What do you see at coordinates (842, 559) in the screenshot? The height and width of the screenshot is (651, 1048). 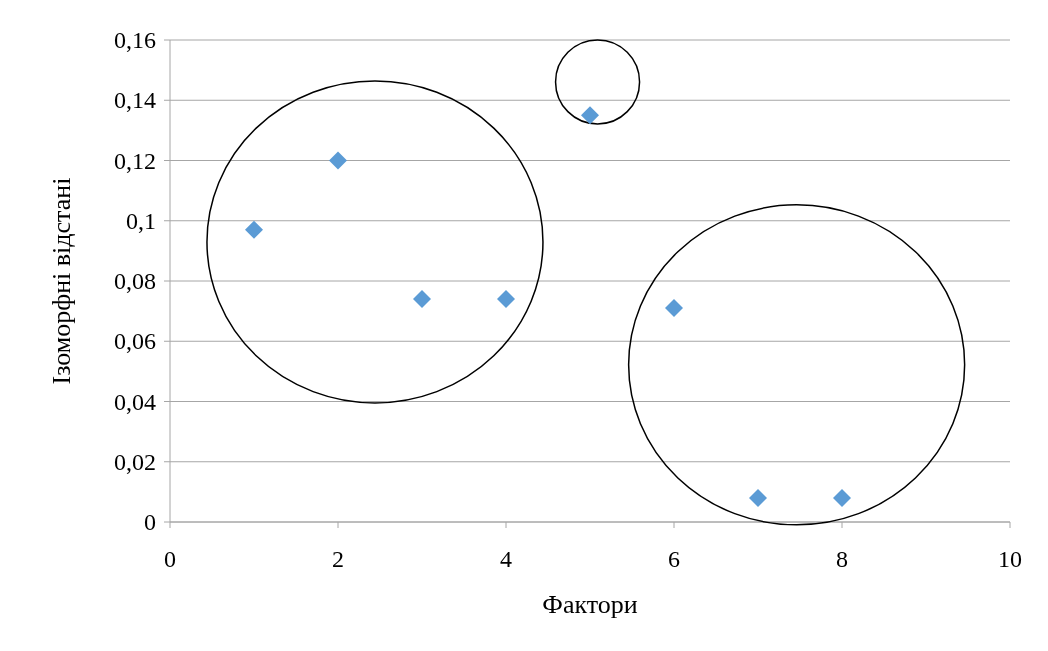 I see `x-tick-label: 8` at bounding box center [842, 559].